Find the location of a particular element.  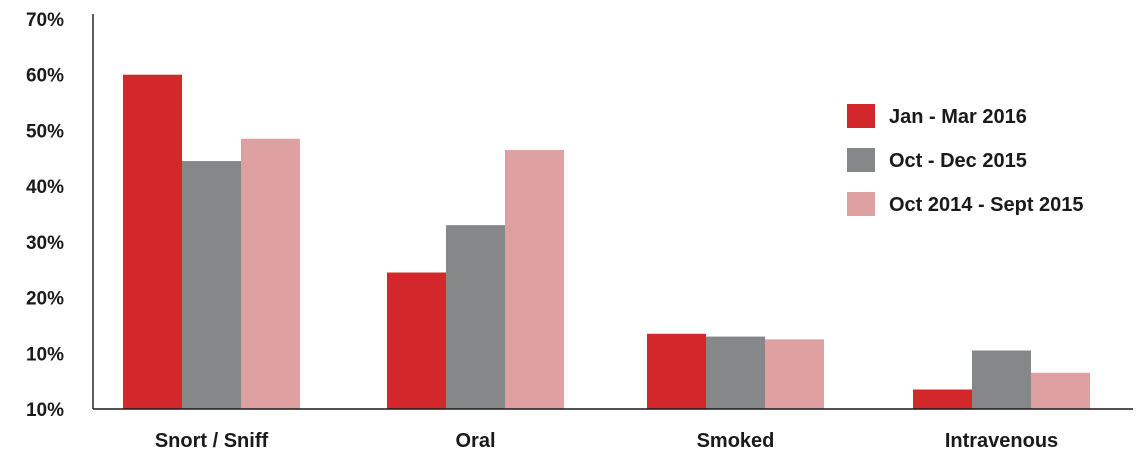

legend-label: Oct - Dec 2015 is located at coordinates (958, 161).